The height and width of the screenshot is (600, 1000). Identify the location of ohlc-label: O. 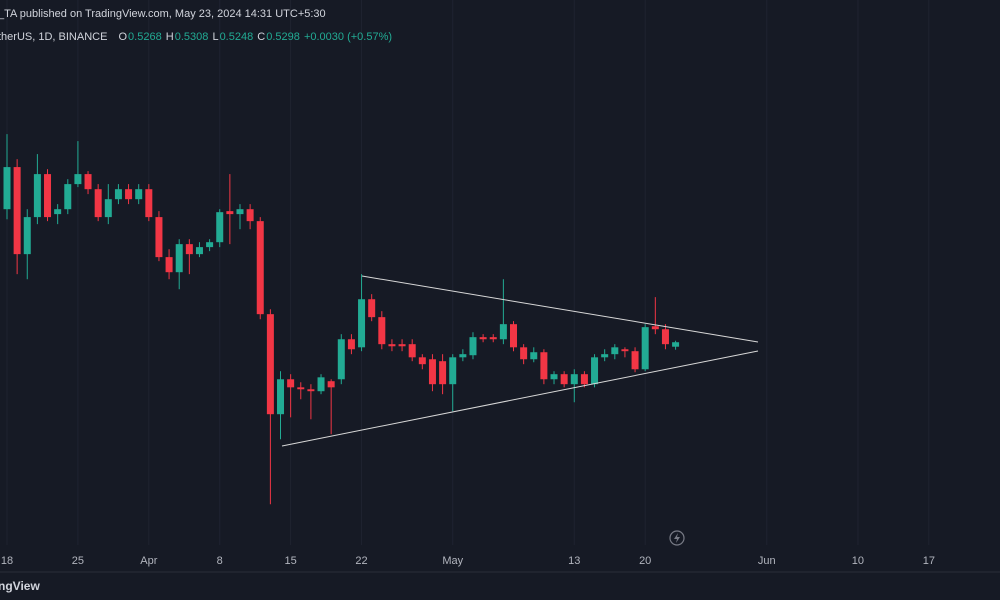
(123, 37).